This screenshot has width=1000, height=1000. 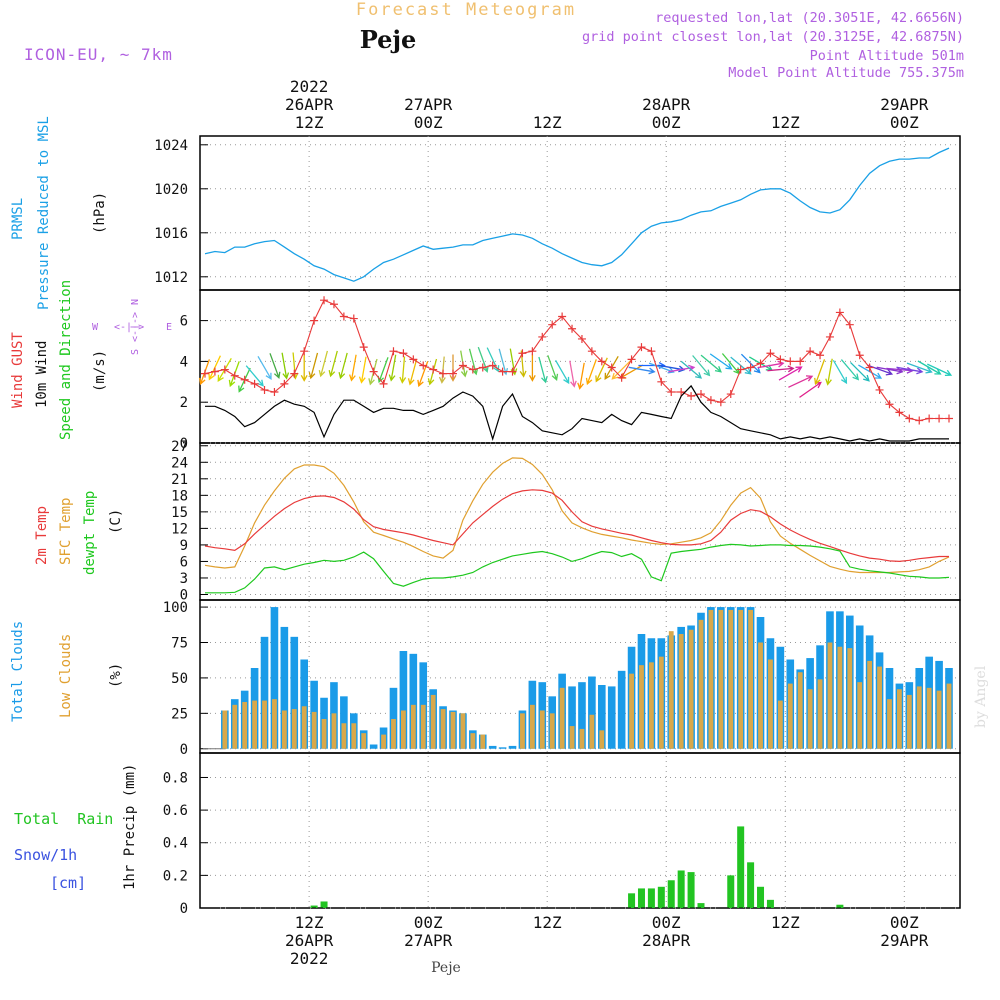 What do you see at coordinates (179, 480) in the screenshot?
I see `y-tick-label: 21` at bounding box center [179, 480].